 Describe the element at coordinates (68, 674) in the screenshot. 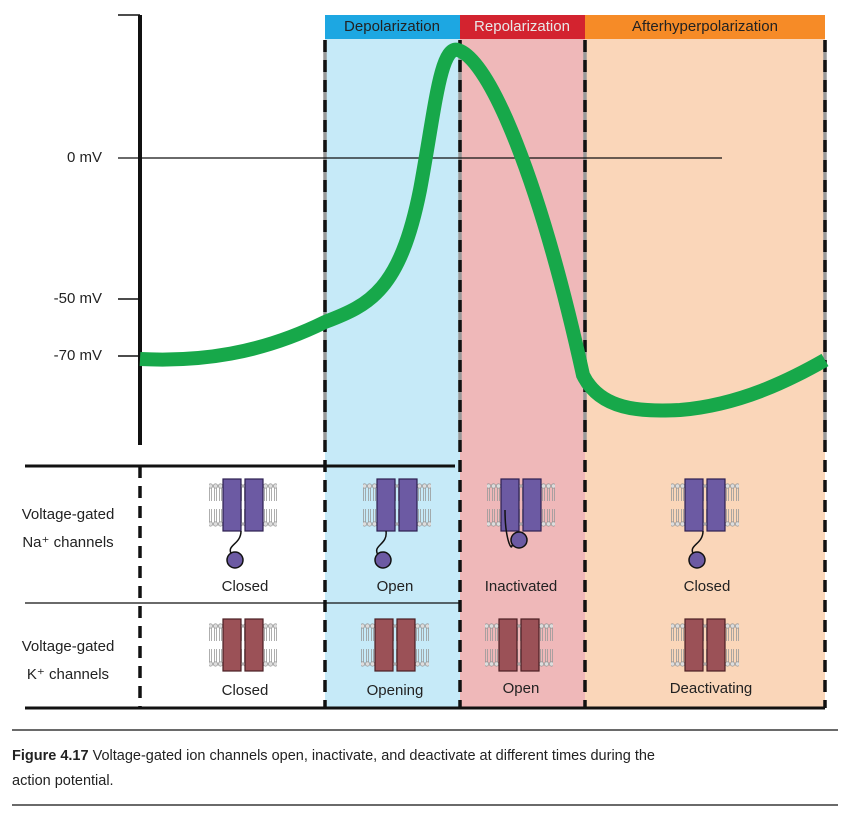

I see `row-label: K⁺ channels` at that location.